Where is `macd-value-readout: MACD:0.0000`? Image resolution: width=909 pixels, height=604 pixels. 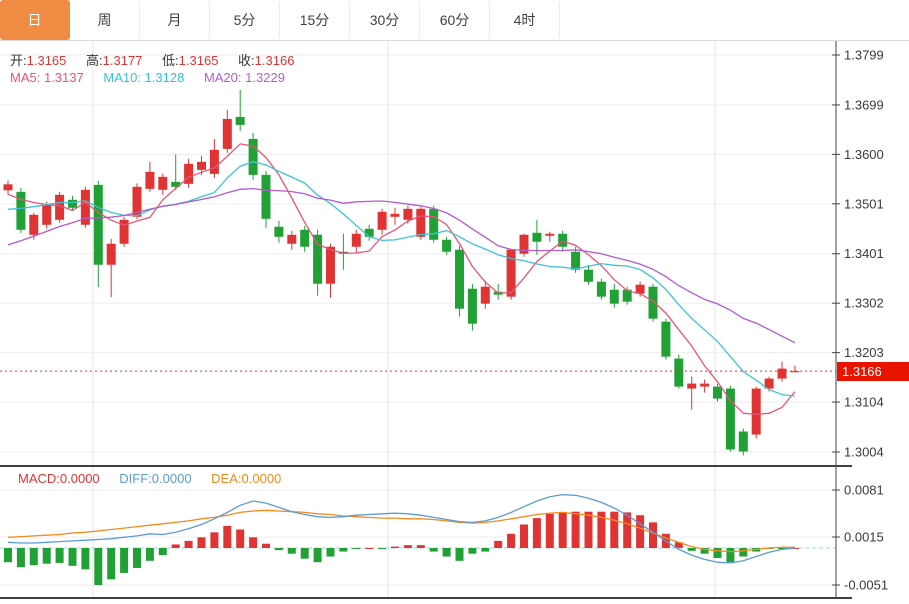 macd-value-readout: MACD:0.0000 is located at coordinates (59, 478).